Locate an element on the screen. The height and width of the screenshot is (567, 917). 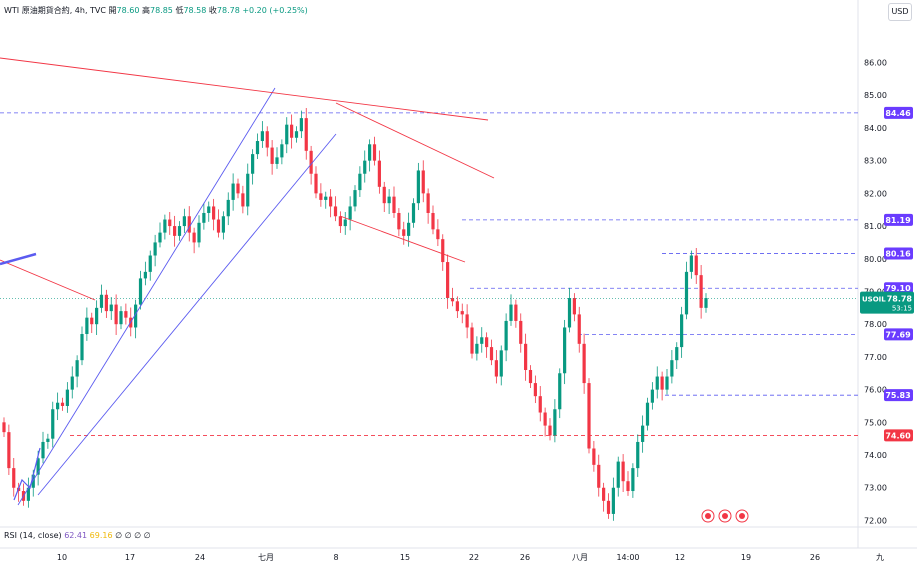
currency-button: USD is located at coordinates (900, 12).